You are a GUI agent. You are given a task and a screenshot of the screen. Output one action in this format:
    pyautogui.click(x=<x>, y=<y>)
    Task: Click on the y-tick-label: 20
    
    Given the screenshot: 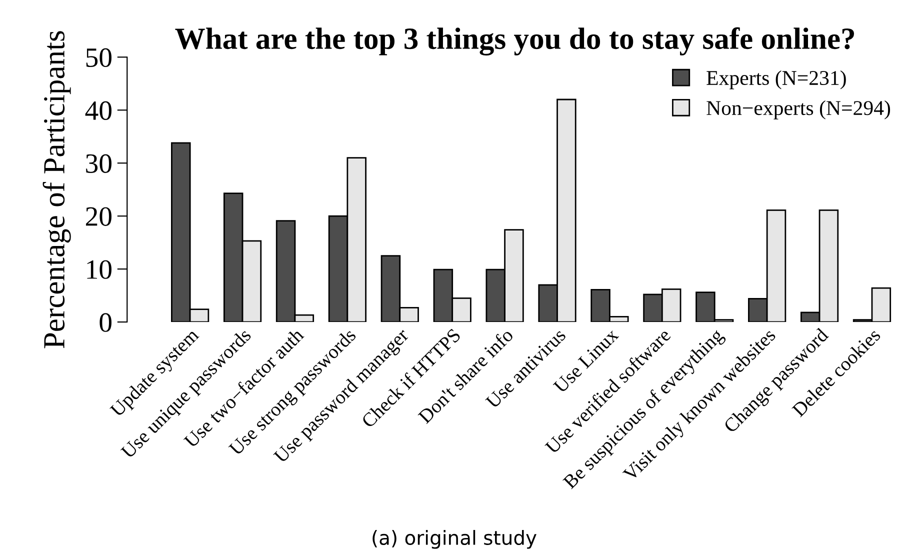 What is the action you would take?
    pyautogui.click(x=99, y=216)
    